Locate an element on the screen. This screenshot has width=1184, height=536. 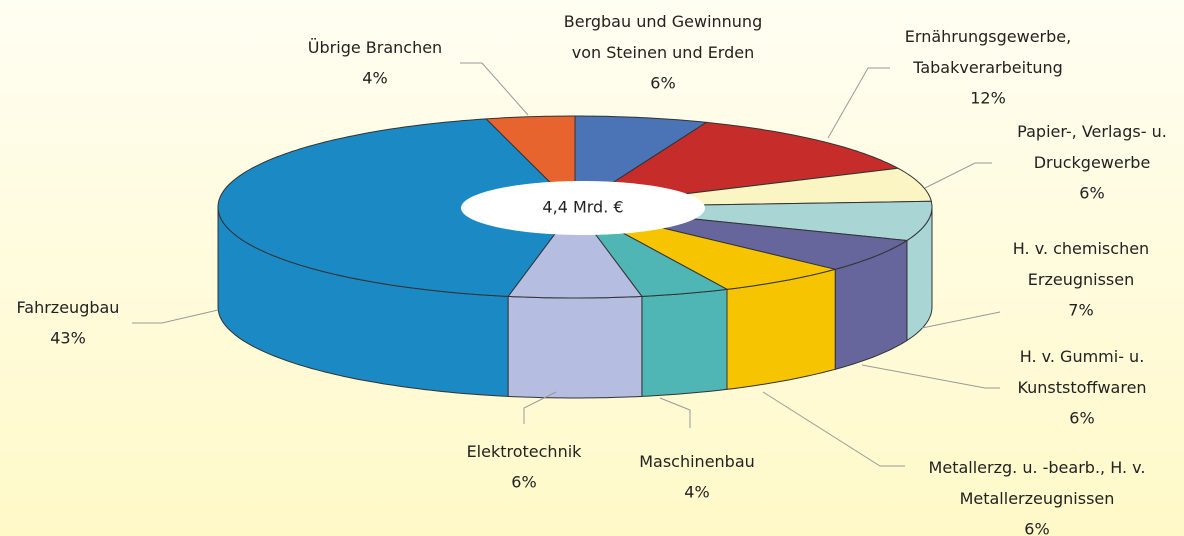
label-line: H. v. Gummi- u. is located at coordinates (1082, 356).